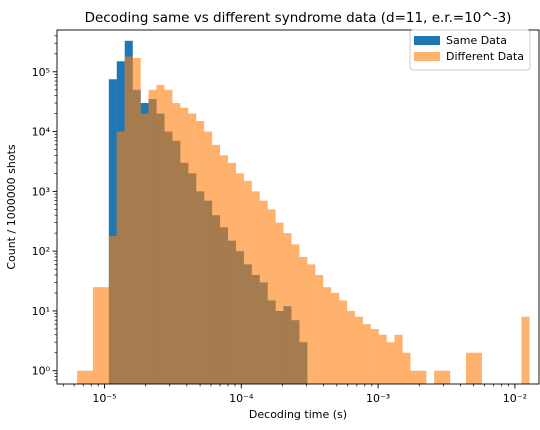 This screenshot has width=540, height=430. What do you see at coordinates (298, 414) in the screenshot?
I see `x-axis-label: Decoding time (s)` at bounding box center [298, 414].